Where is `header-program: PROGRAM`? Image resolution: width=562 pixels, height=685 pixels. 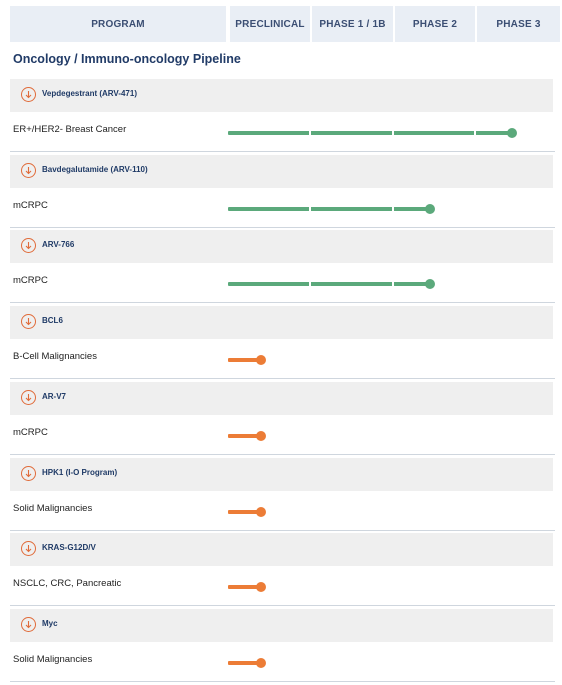 header-program: PROGRAM is located at coordinates (118, 24).